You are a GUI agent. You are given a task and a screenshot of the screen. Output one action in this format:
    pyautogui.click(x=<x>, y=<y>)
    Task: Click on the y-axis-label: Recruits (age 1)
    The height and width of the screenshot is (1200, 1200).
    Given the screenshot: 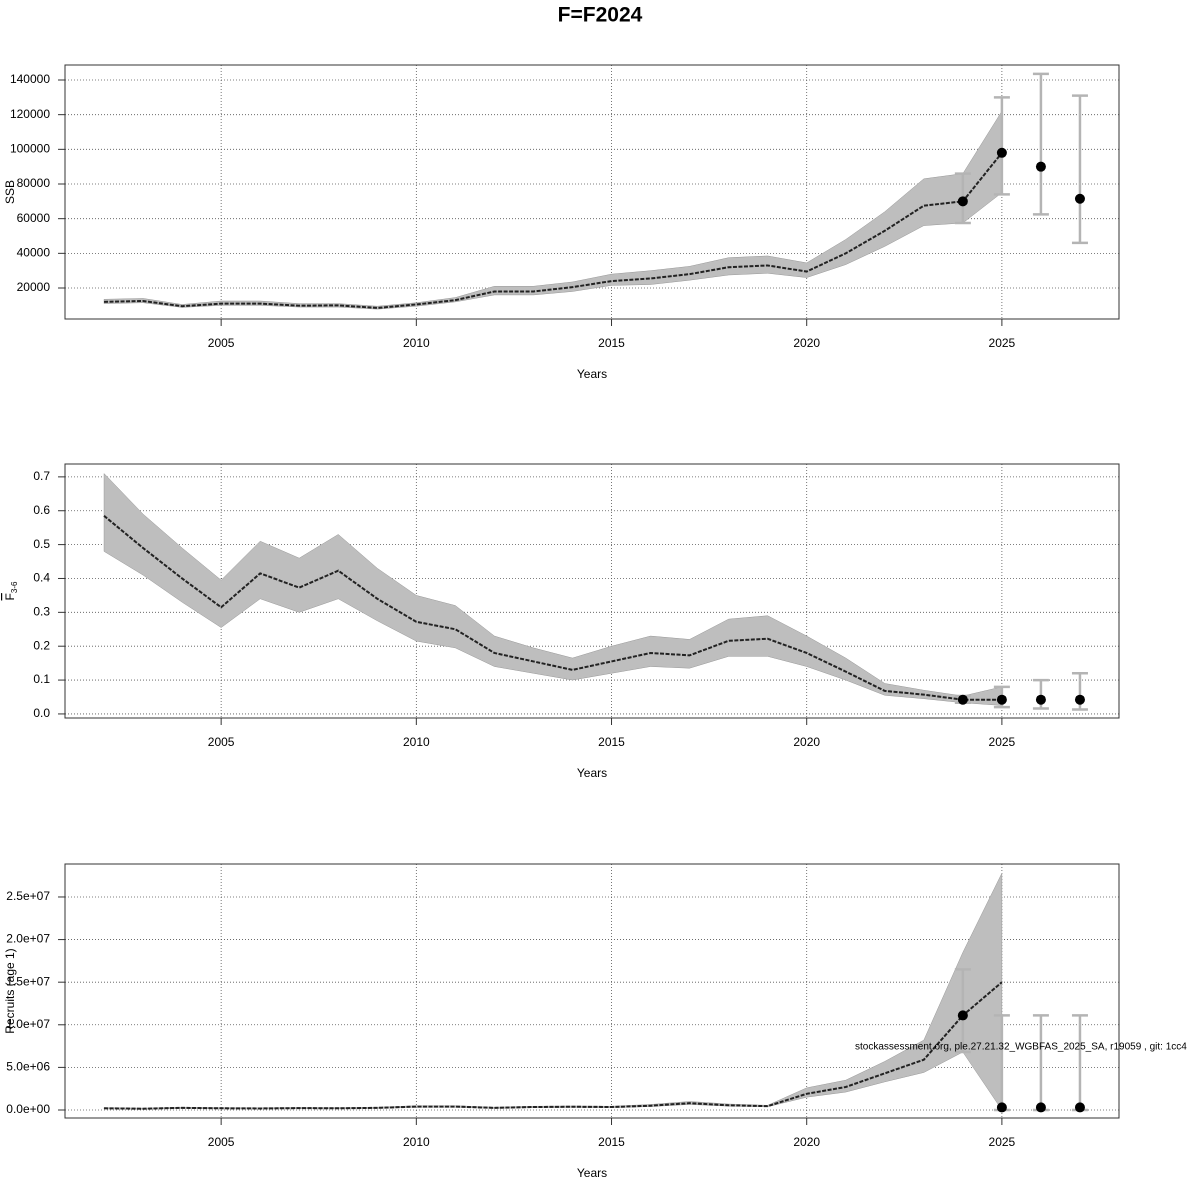 What is the action you would take?
    pyautogui.click(x=10, y=990)
    